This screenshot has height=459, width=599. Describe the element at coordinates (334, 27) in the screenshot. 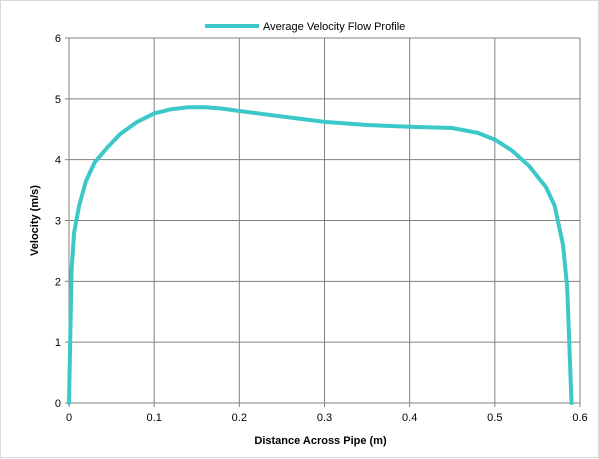

I see `legend-label: Average Velocity Flow Profile` at that location.